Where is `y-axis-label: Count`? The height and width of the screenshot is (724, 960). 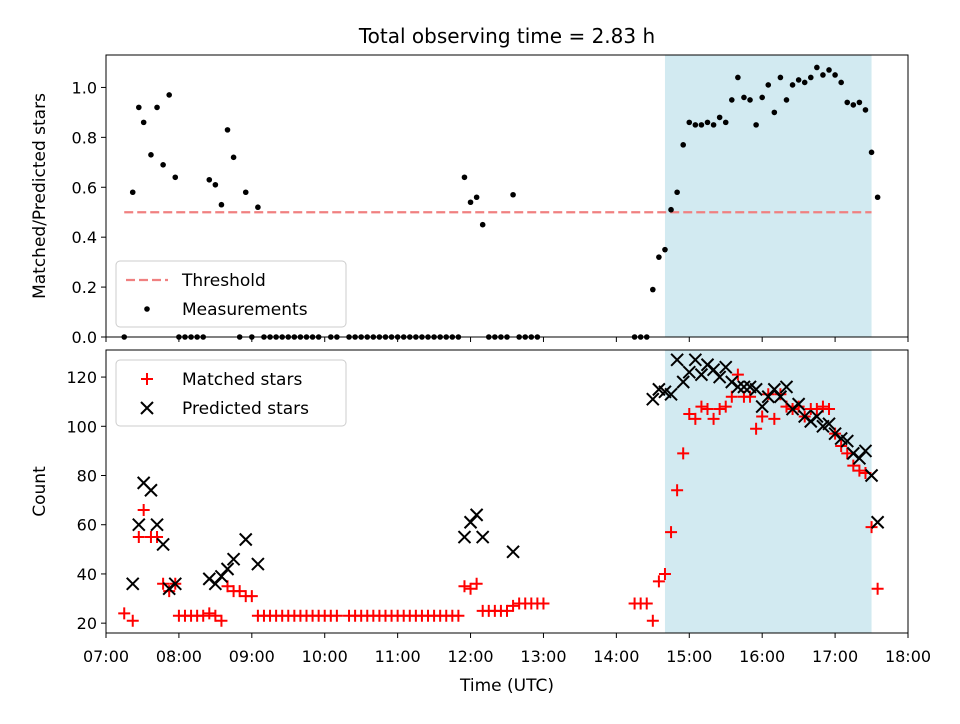
y-axis-label: Count is located at coordinates (40, 491).